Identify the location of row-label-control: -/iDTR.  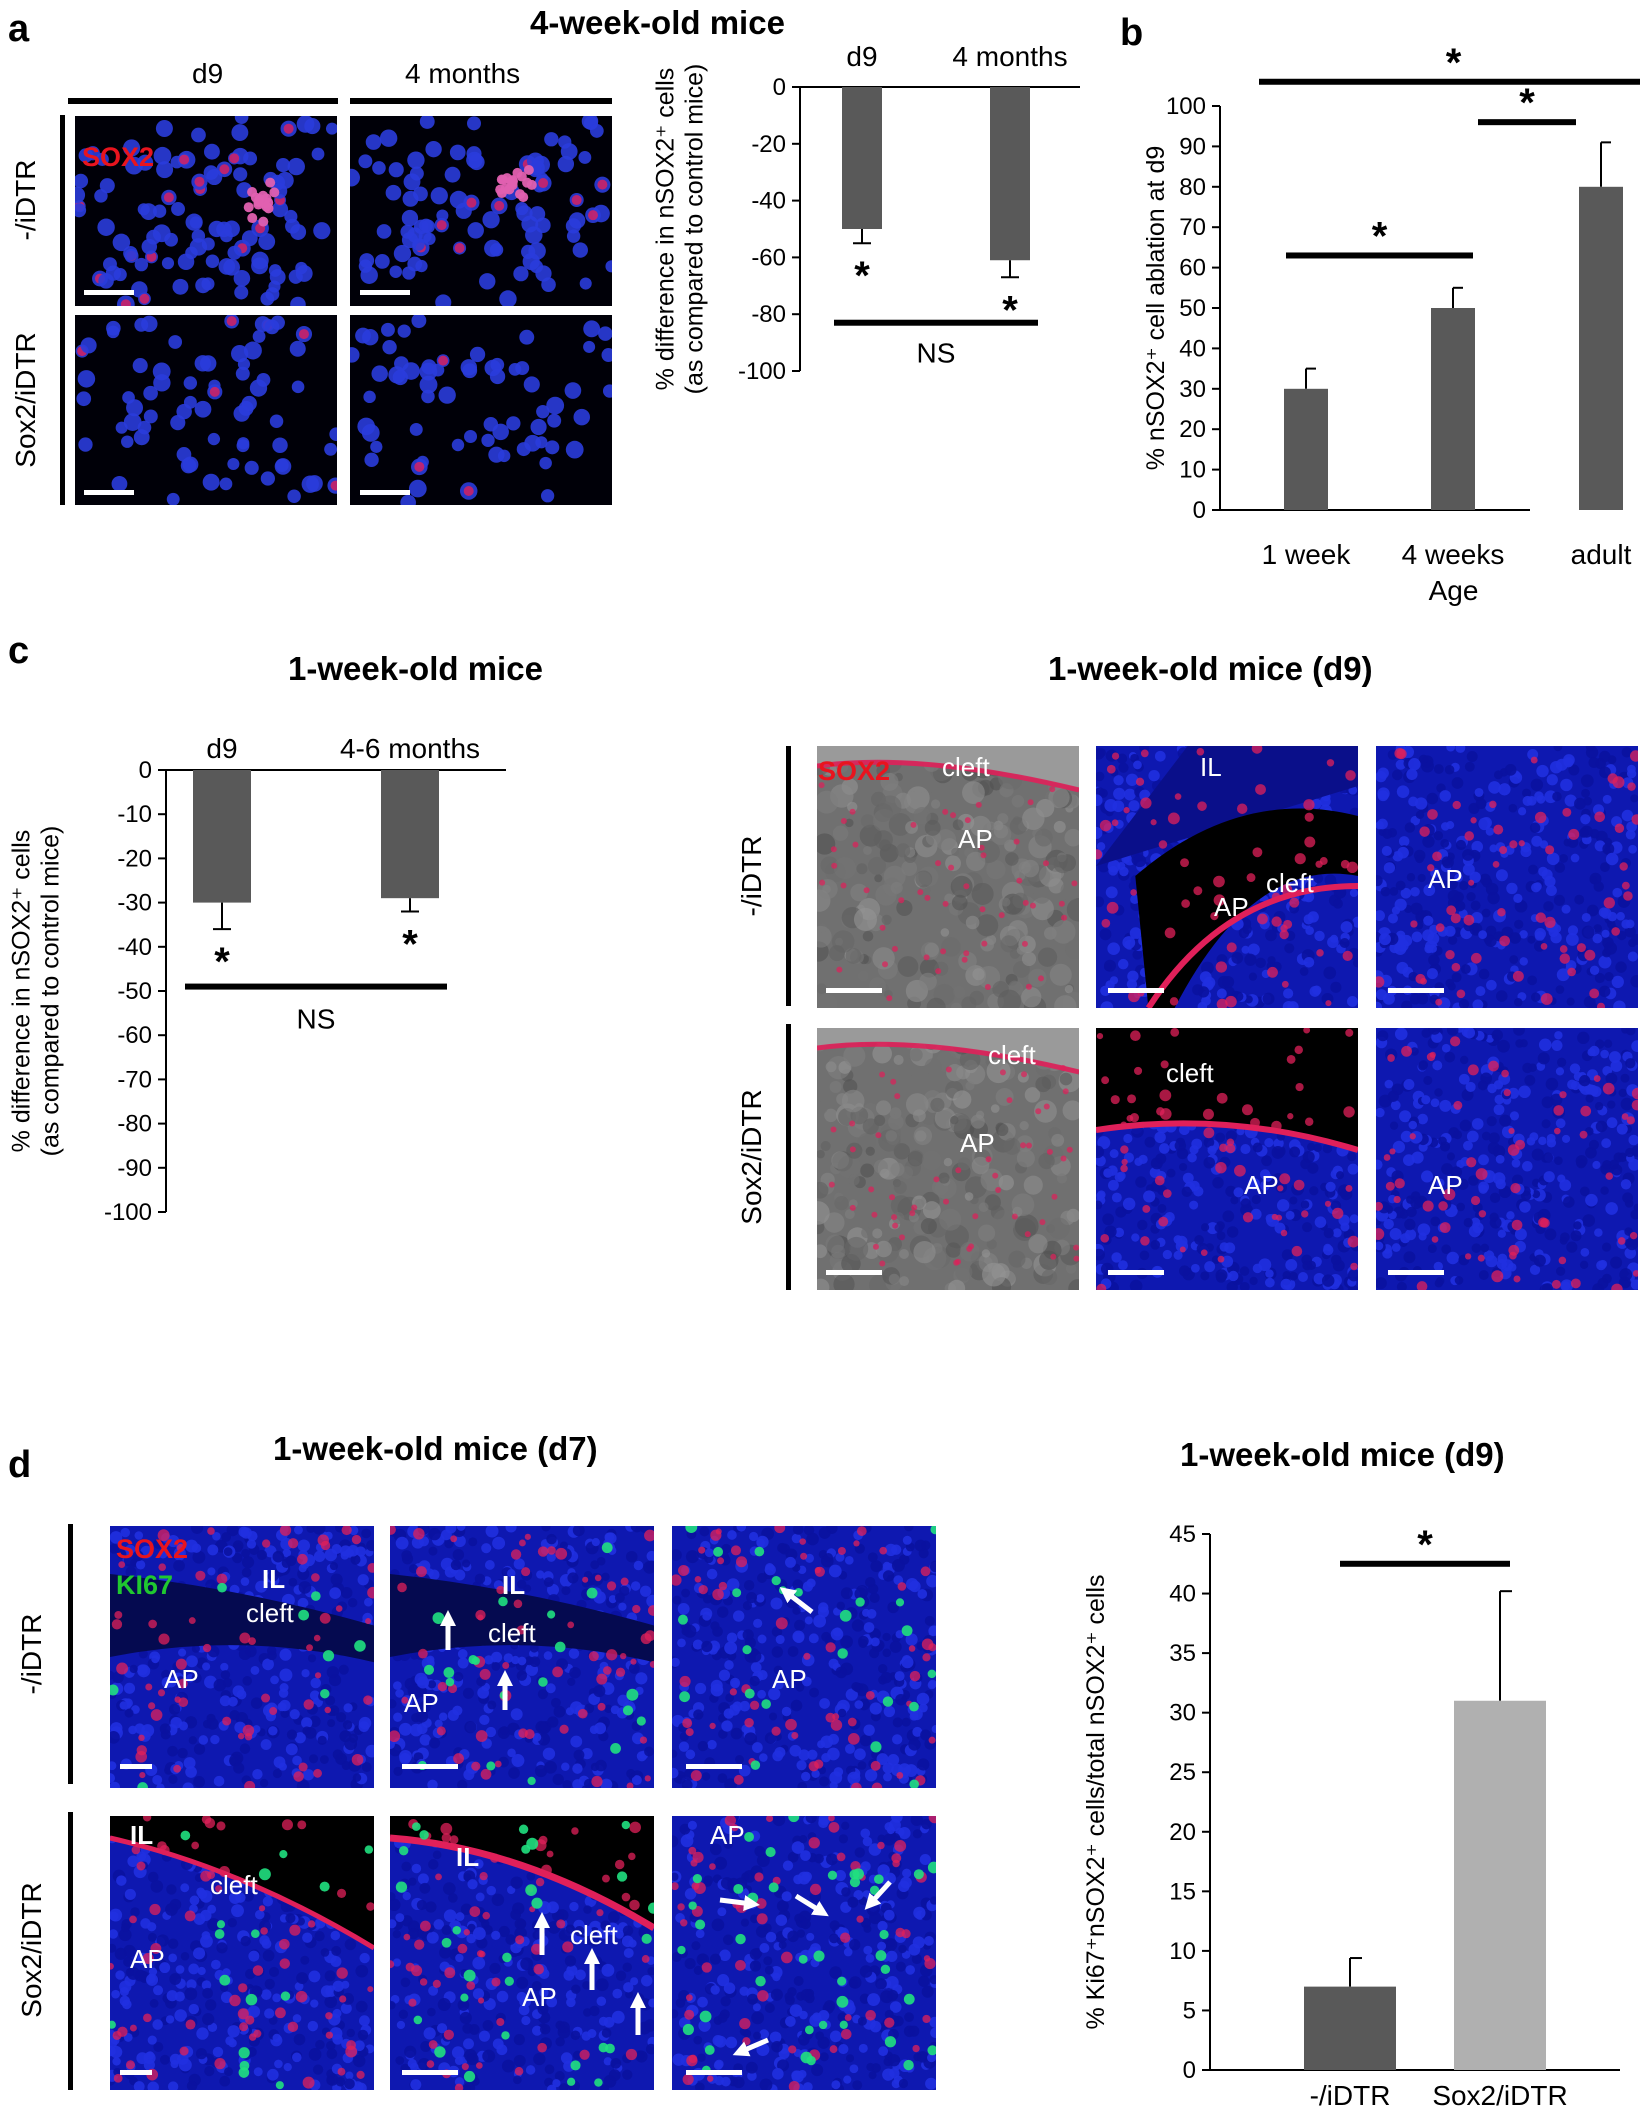
(751, 876).